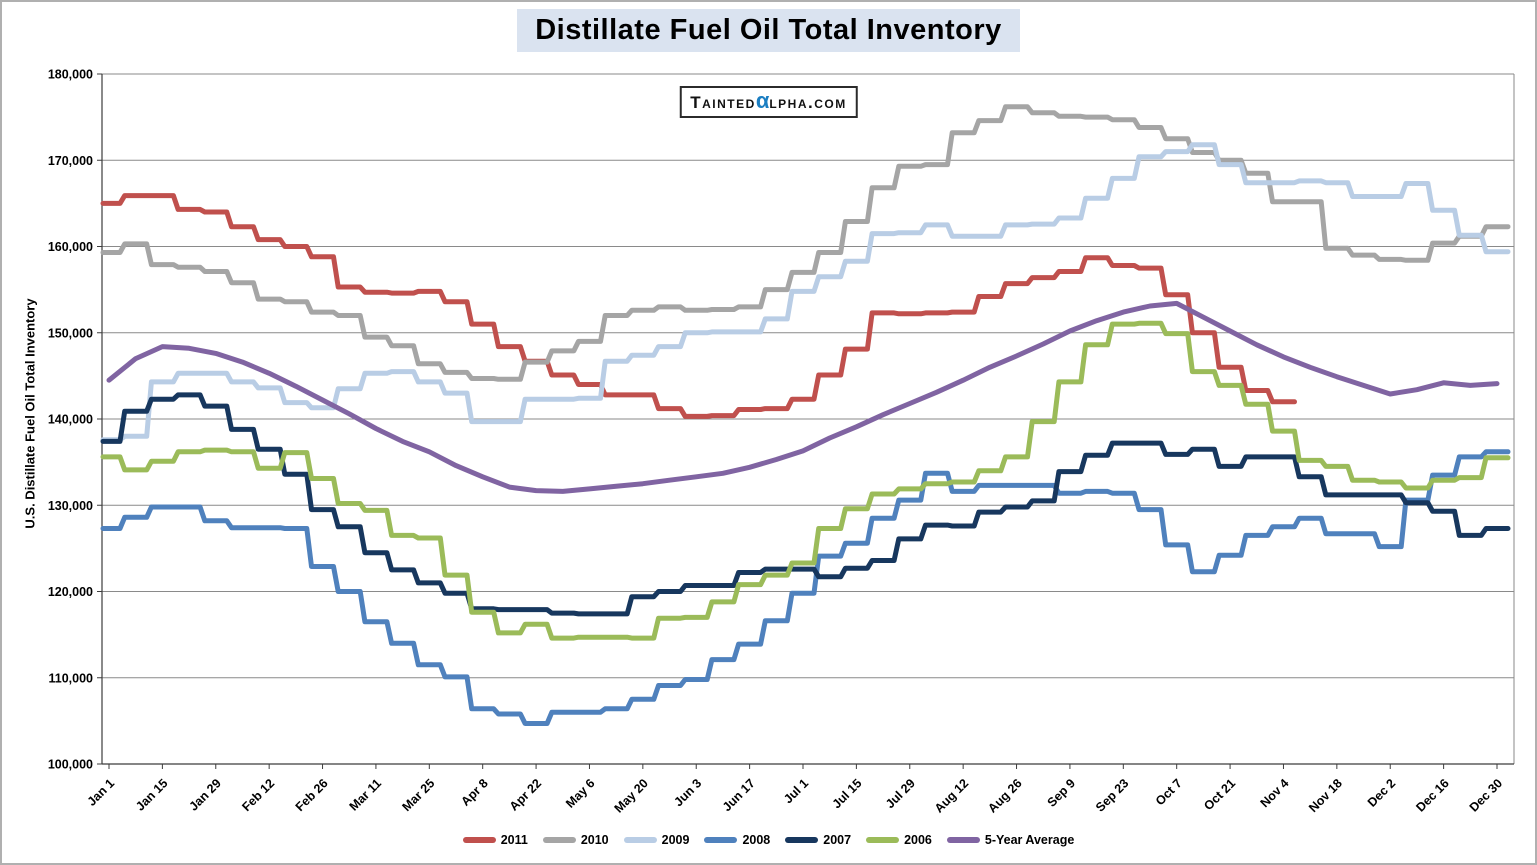  What do you see at coordinates (580, 793) in the screenshot?
I see `x-tick-label: May 6` at bounding box center [580, 793].